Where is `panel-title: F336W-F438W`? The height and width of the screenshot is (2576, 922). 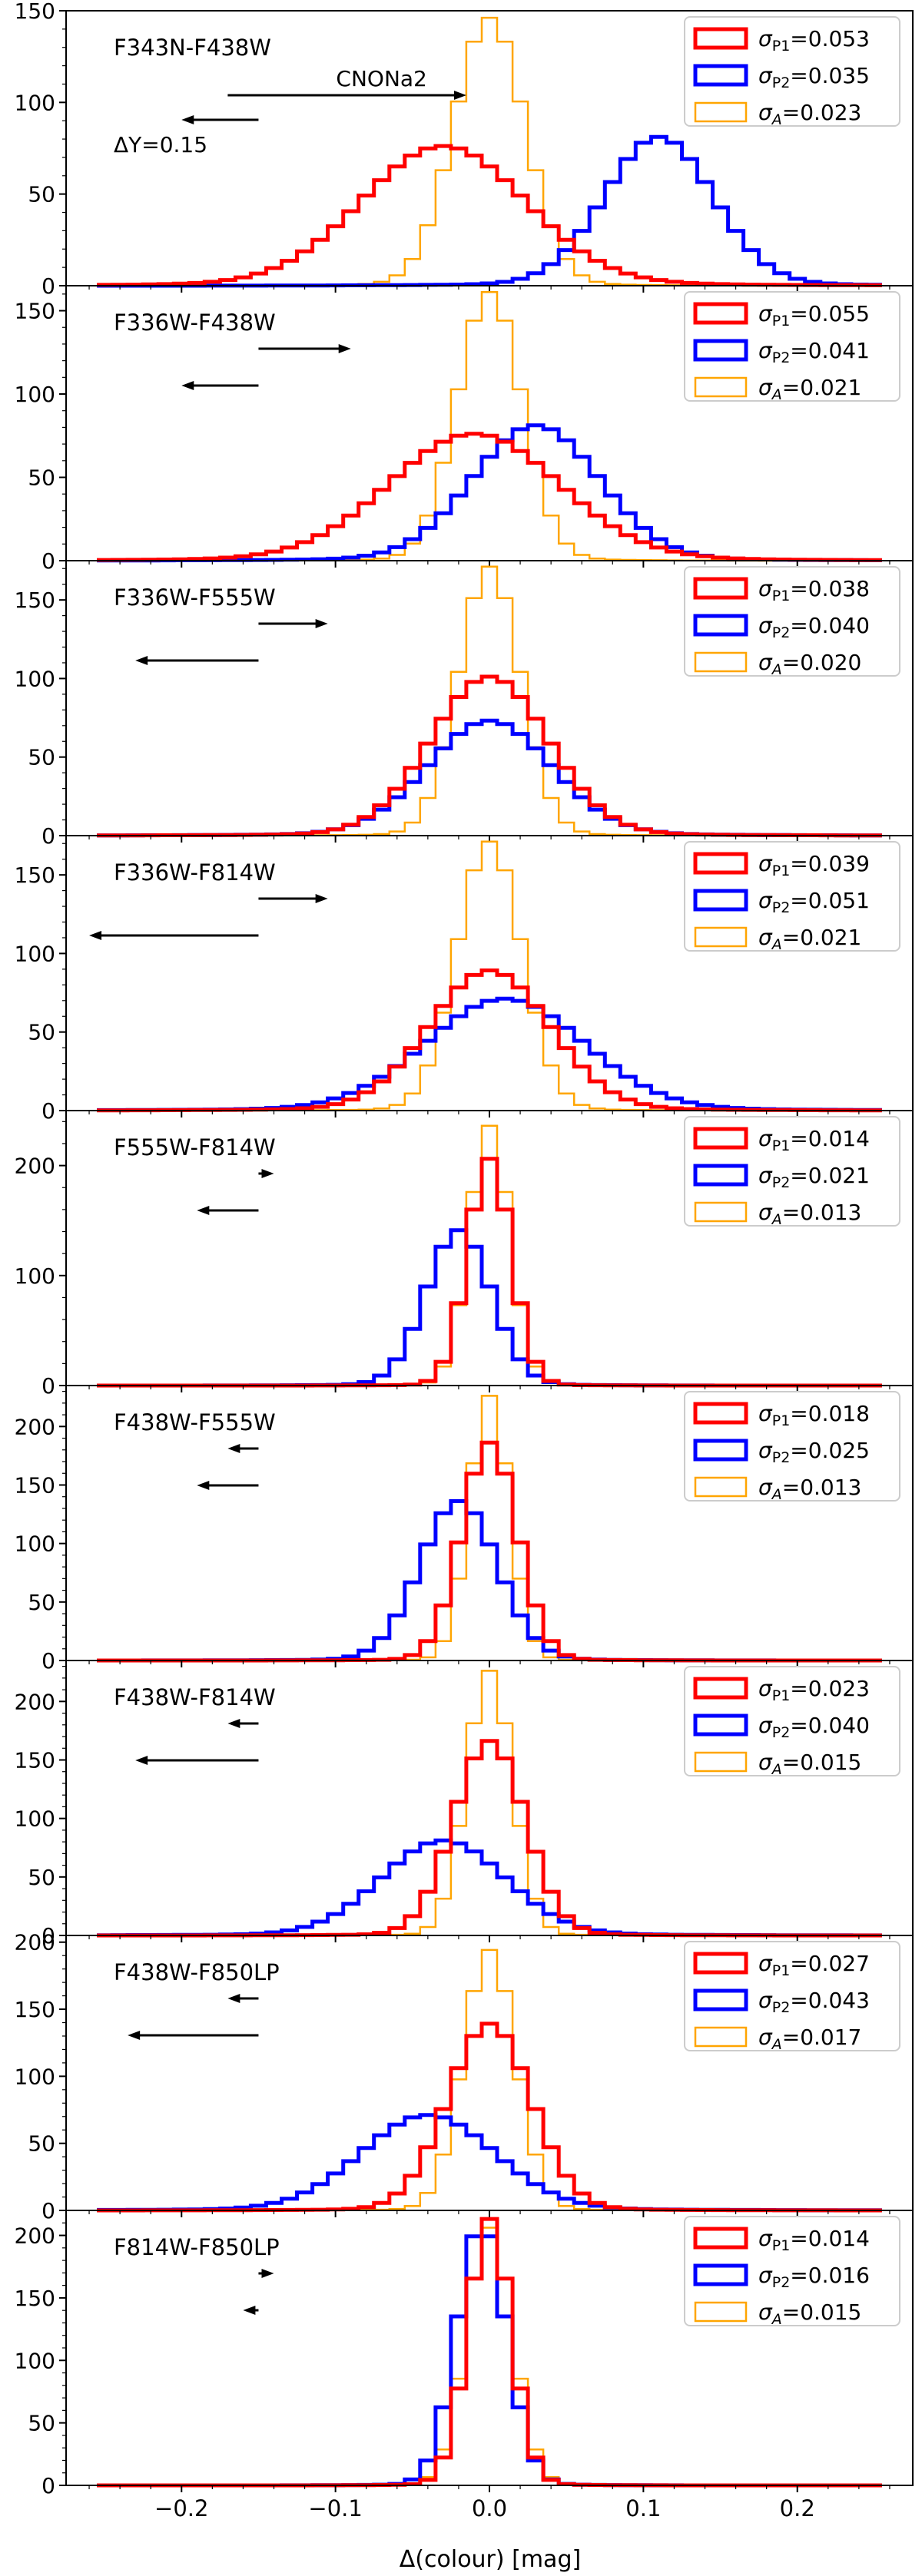
panel-title: F336W-F438W is located at coordinates (195, 323).